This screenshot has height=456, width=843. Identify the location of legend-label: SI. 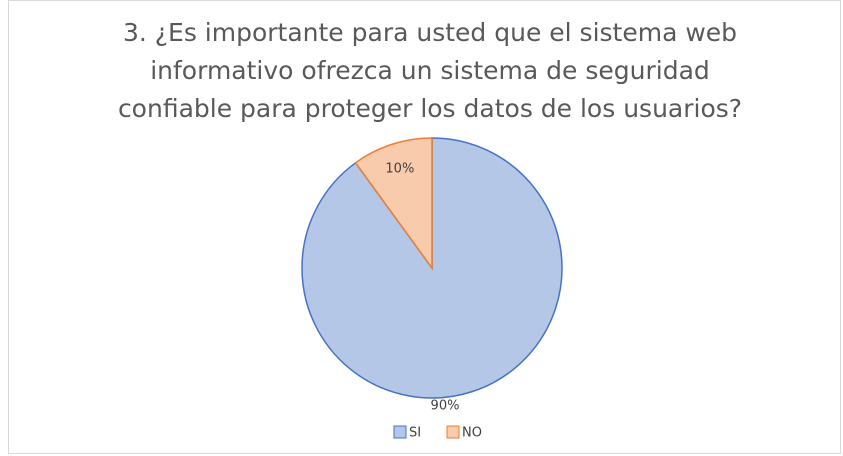
(415, 433).